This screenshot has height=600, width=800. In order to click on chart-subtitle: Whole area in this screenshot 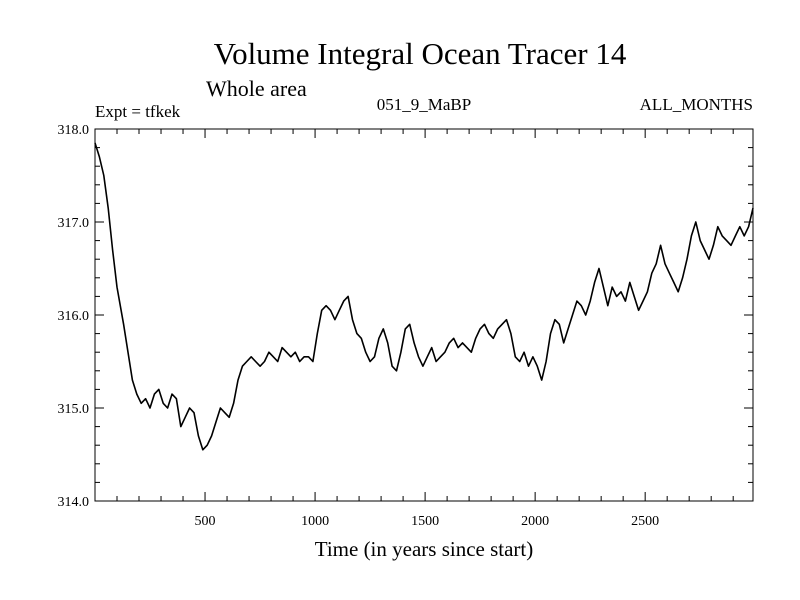, I will do `click(256, 88)`.